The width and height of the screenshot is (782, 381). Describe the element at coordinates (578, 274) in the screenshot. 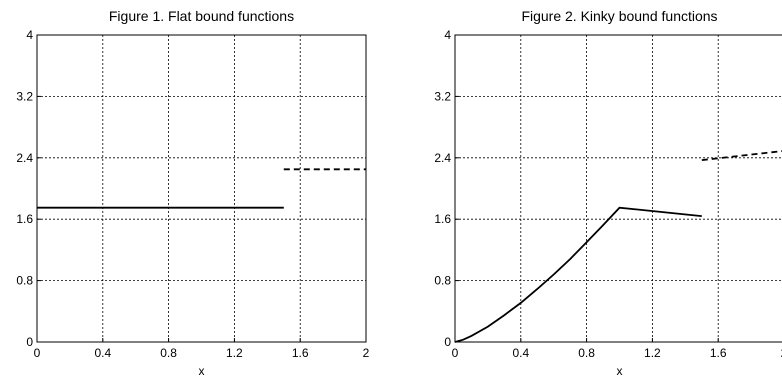

I see `solid-bound-line` at that location.